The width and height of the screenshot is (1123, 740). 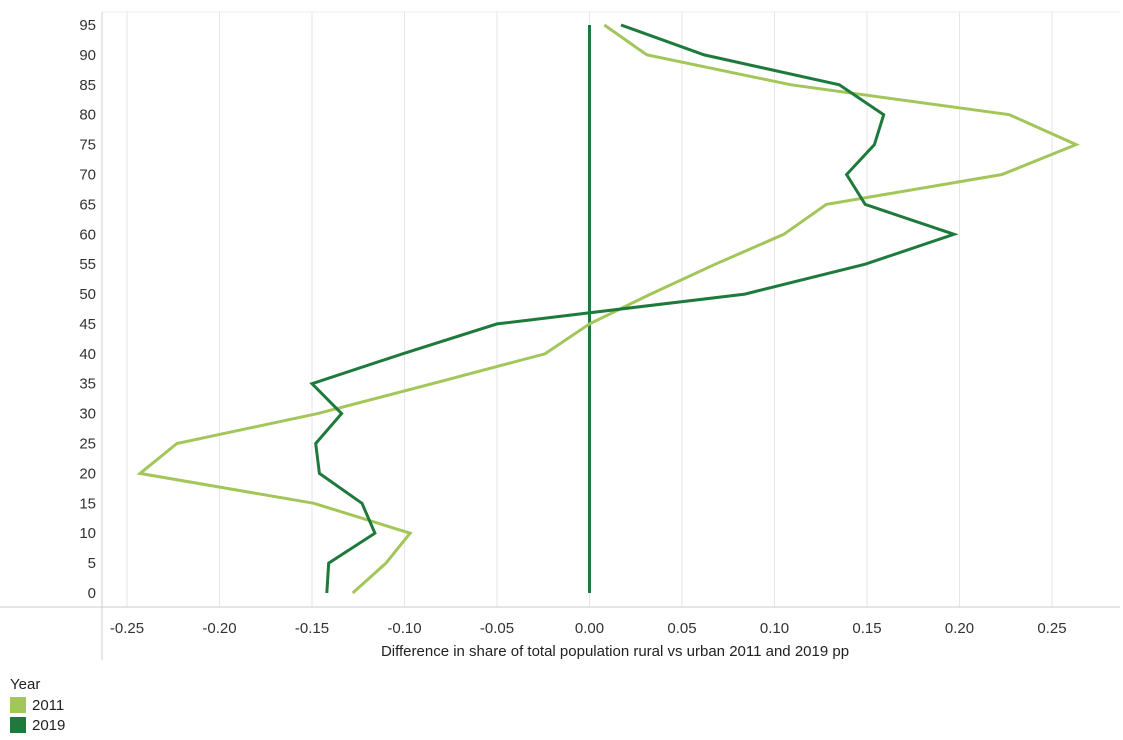 What do you see at coordinates (87, 115) in the screenshot?
I see `y-tick-label: 80` at bounding box center [87, 115].